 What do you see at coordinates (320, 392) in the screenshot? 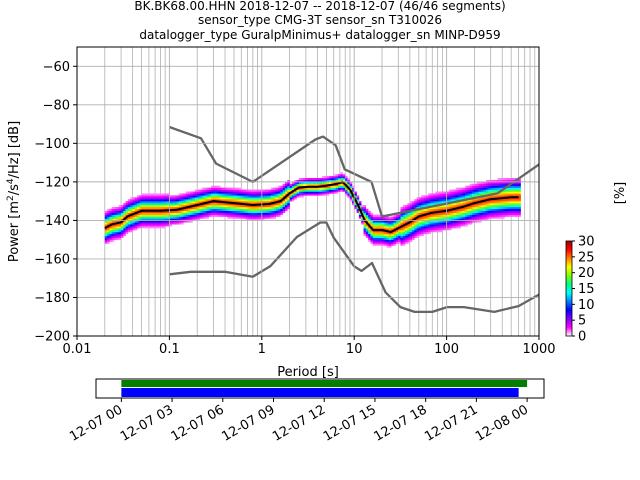
I see `timeline-bar` at bounding box center [320, 392].